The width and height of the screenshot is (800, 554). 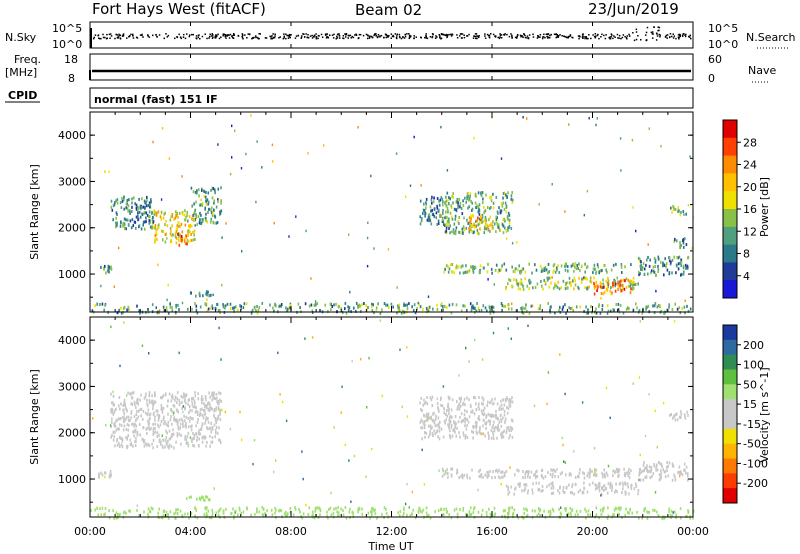 What do you see at coordinates (762, 70) in the screenshot?
I see `nave-label: Nave` at bounding box center [762, 70].